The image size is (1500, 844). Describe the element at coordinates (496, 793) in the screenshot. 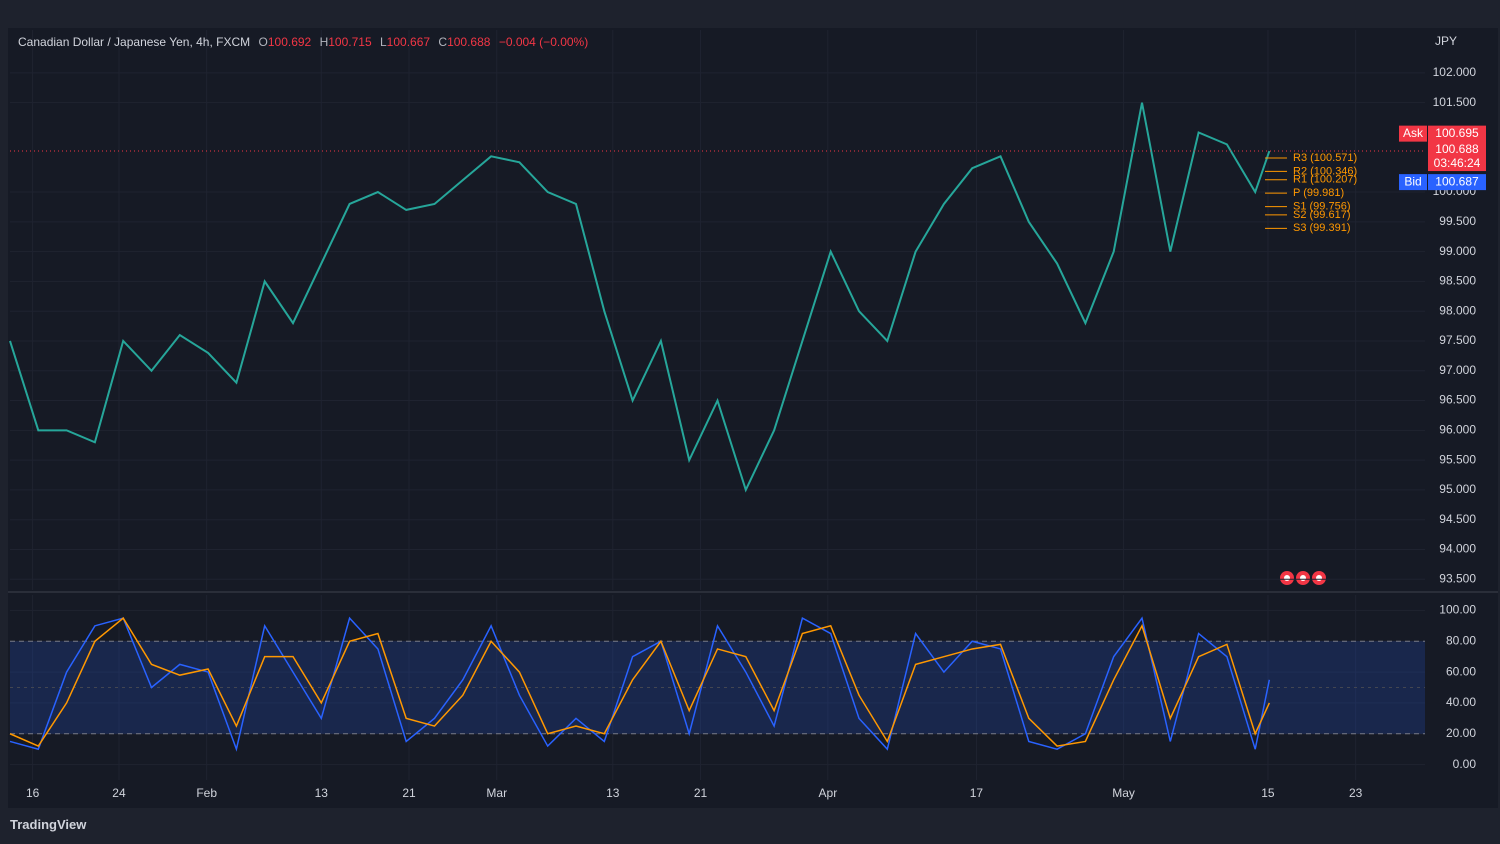

I see `x-tick-label: Mar` at that location.